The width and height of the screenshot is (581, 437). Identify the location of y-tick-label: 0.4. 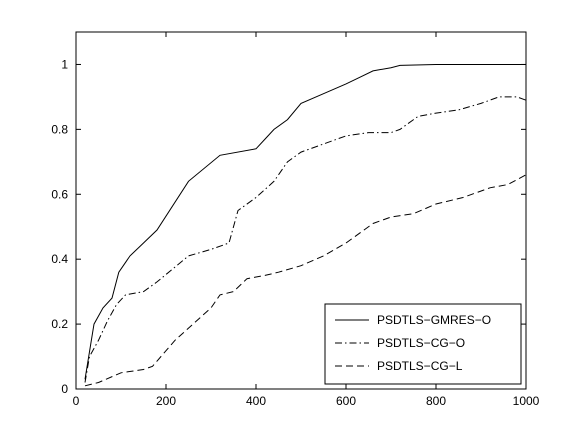
(59, 259).